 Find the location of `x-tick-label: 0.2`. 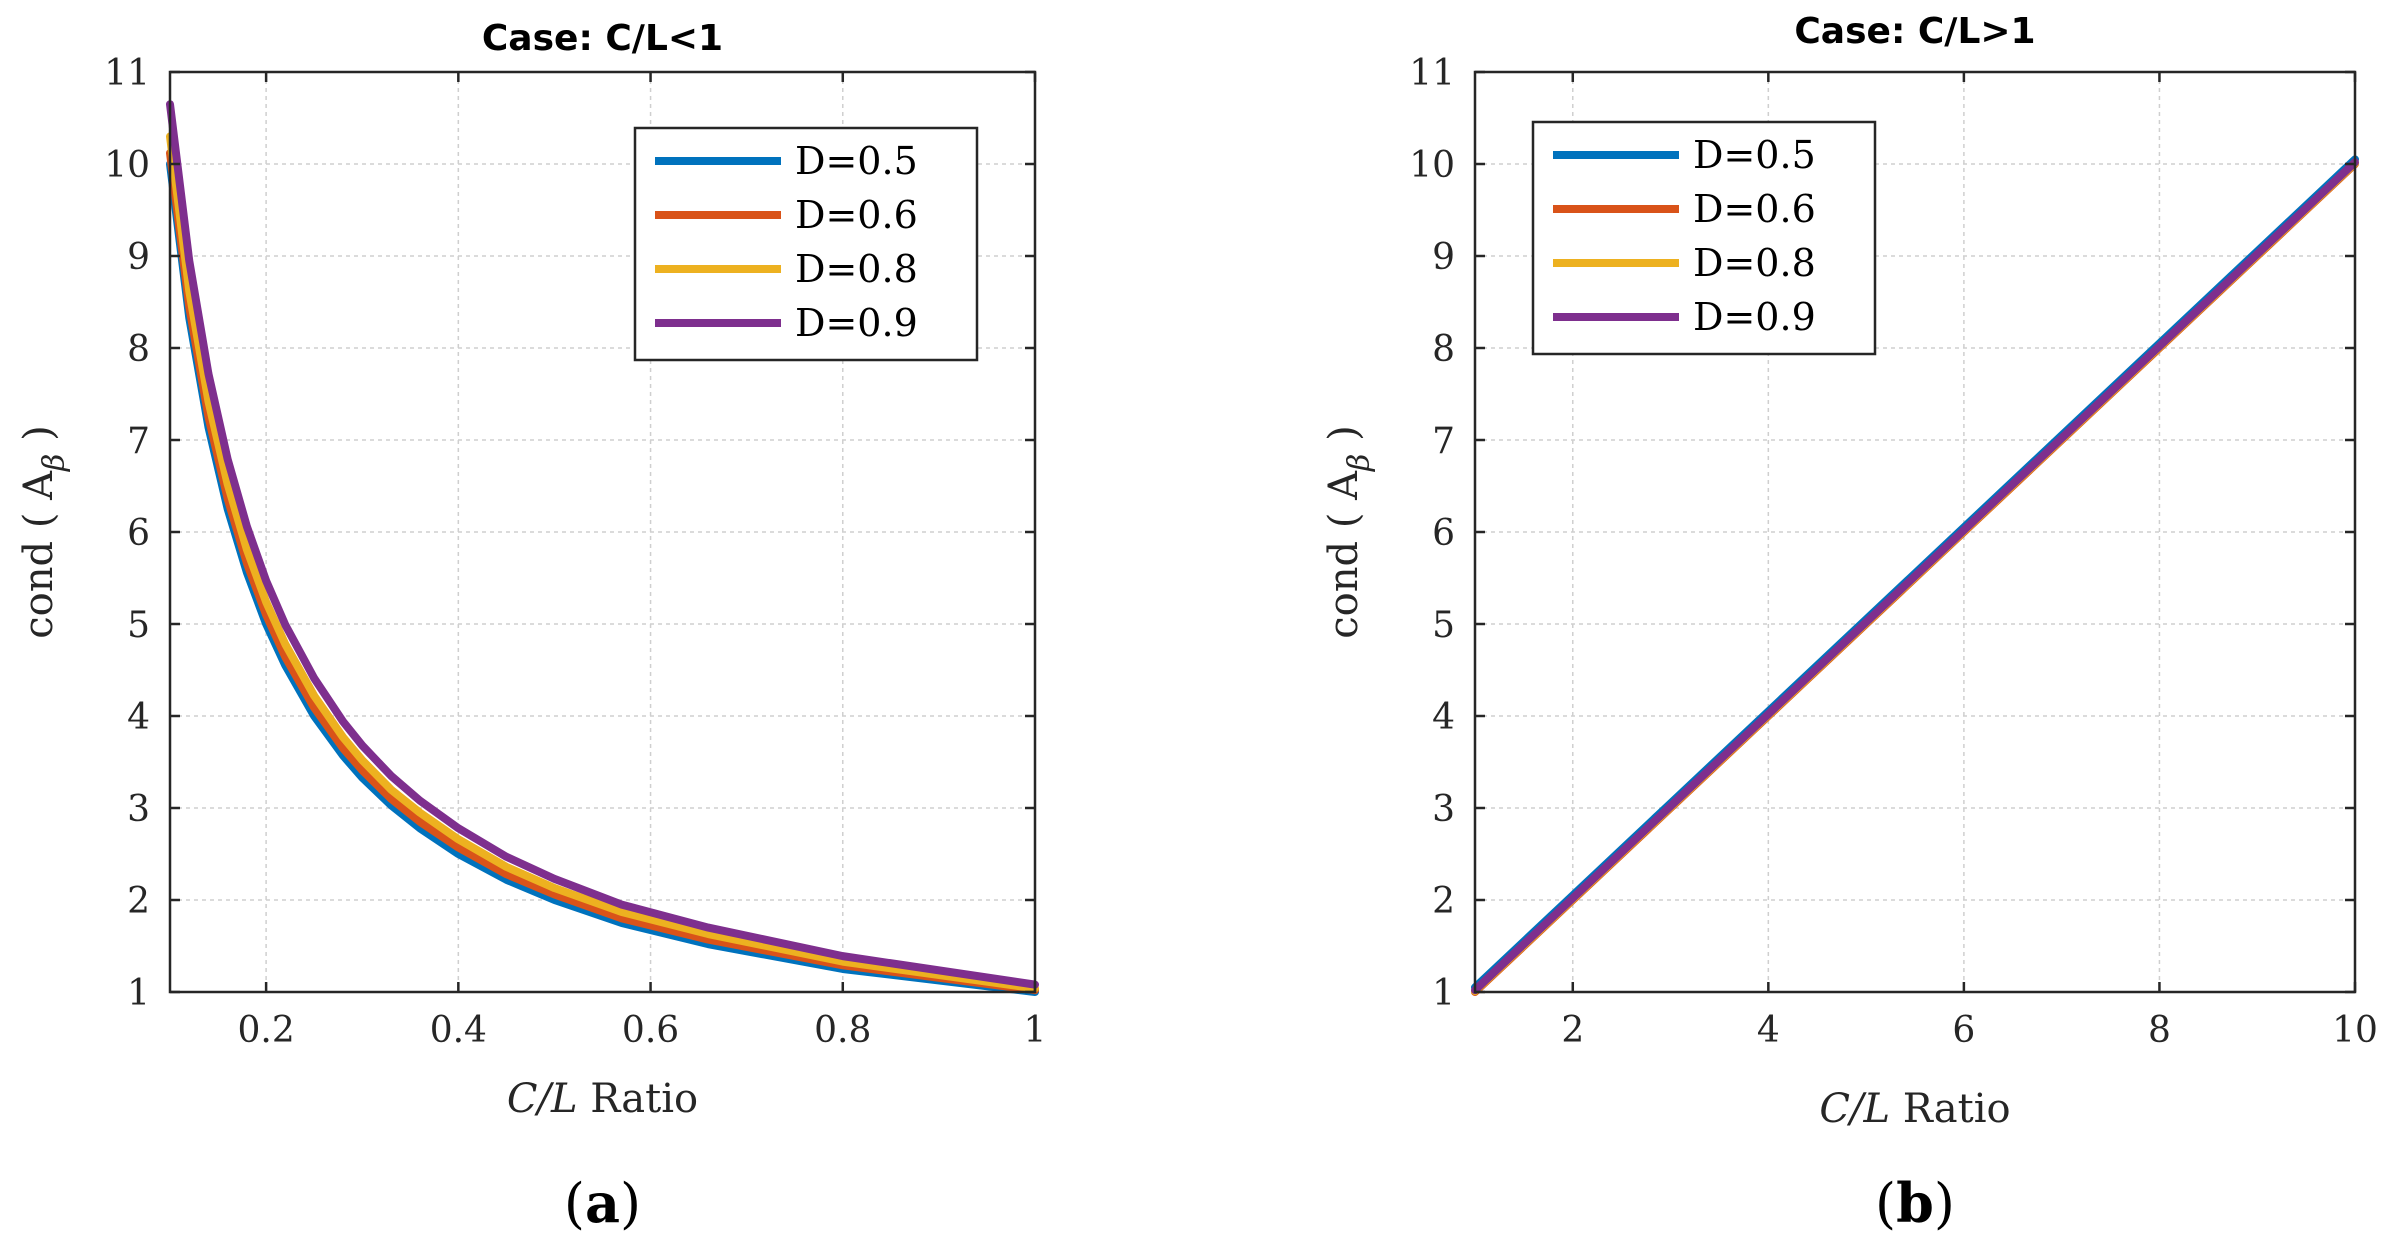

x-tick-label: 0.2 is located at coordinates (265, 1030).